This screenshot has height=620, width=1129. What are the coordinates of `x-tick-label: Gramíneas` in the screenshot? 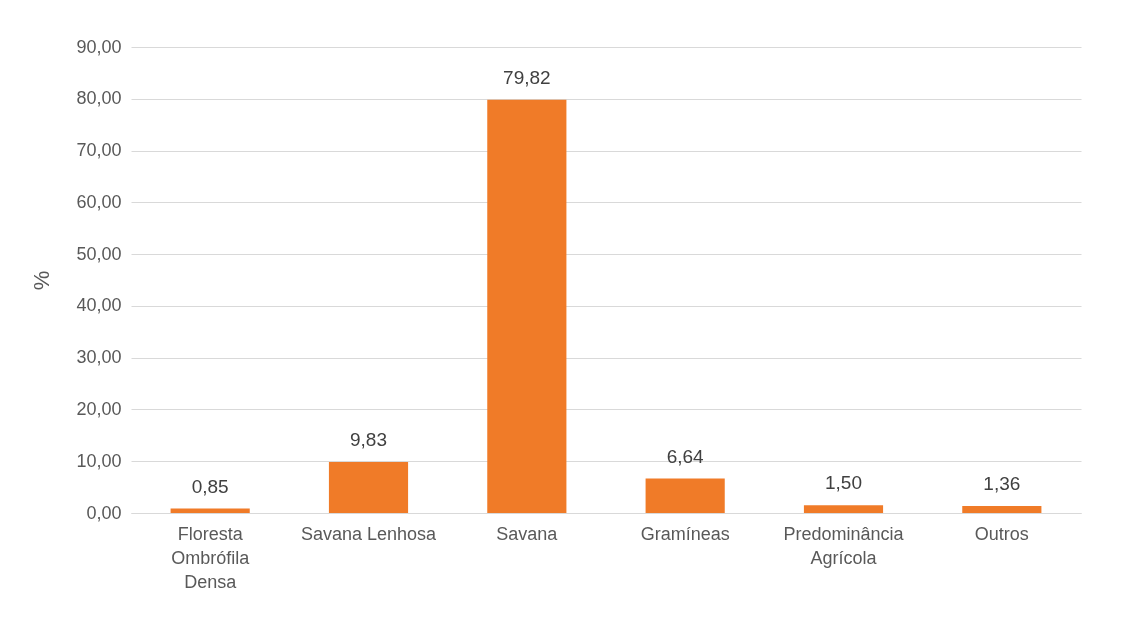 It's located at (685, 533).